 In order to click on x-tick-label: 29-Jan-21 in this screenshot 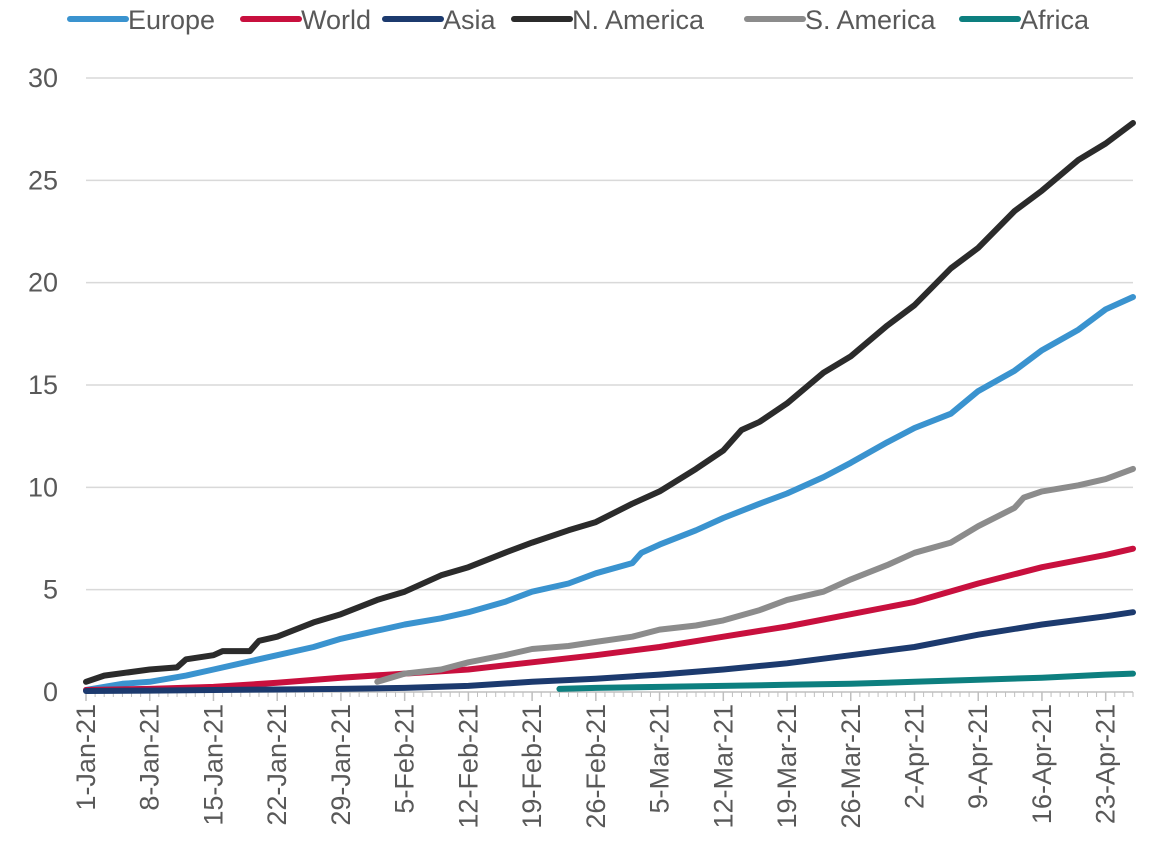, I will do `click(341, 765)`.